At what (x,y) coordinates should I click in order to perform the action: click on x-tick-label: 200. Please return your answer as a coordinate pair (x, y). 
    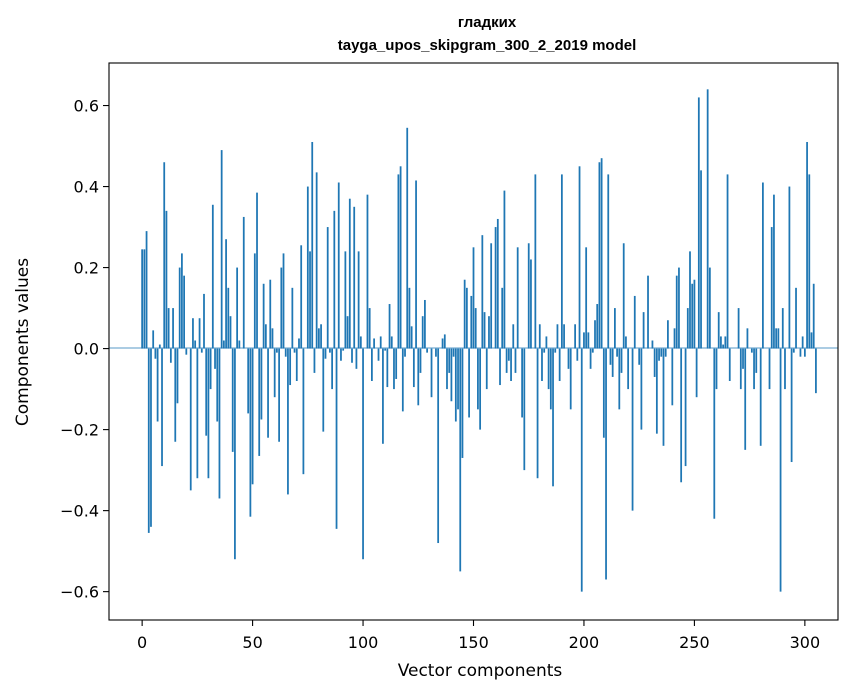
    Looking at the image, I should click on (584, 642).